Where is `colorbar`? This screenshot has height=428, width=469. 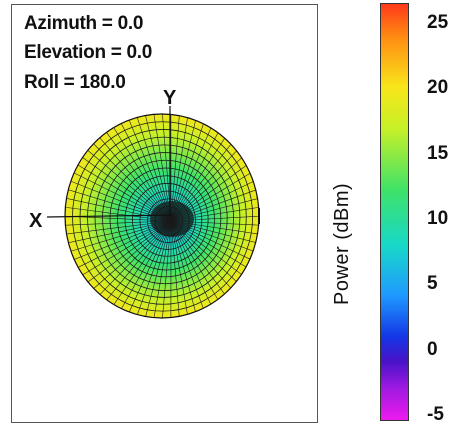
colorbar is located at coordinates (394, 212).